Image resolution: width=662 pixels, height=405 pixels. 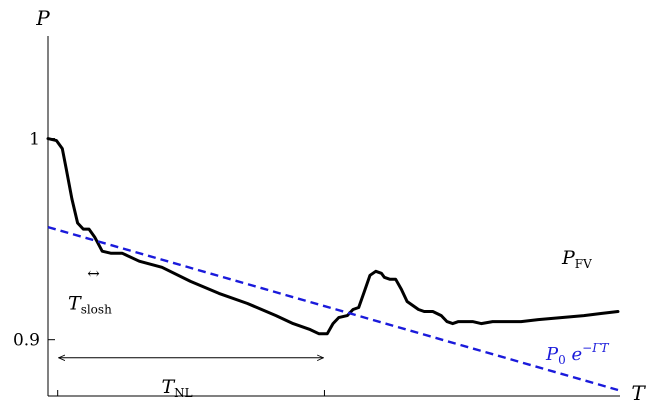 I want to click on nl-label: TNL, so click(x=176, y=388).